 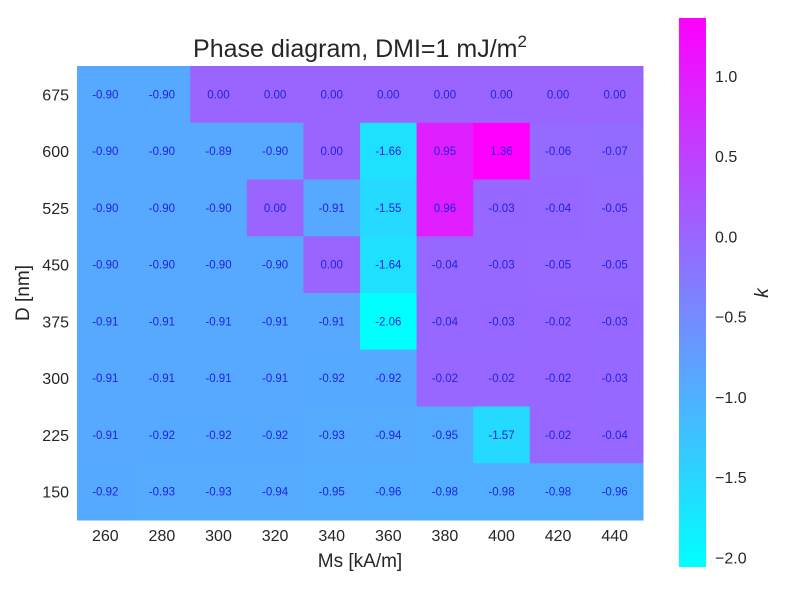 What do you see at coordinates (445, 436) in the screenshot?
I see `cell-value-label: -0.95` at bounding box center [445, 436].